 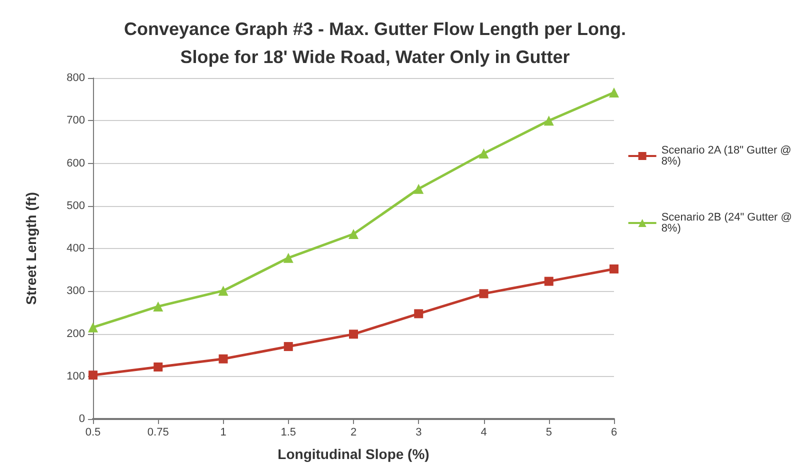 What do you see at coordinates (75, 376) in the screenshot?
I see `y-tick-label: 100` at bounding box center [75, 376].